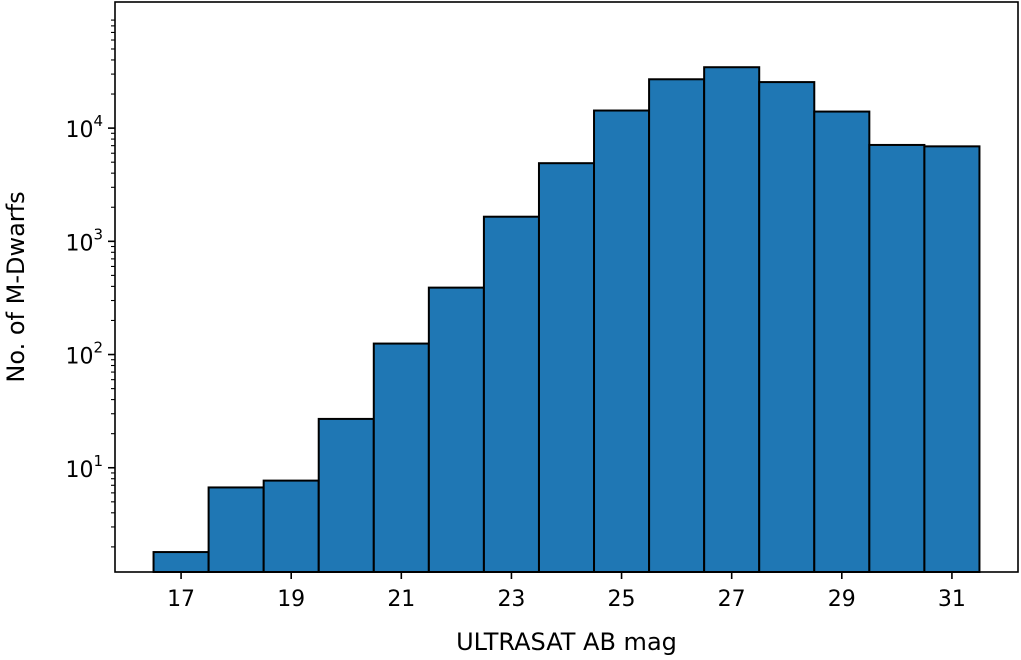 The image size is (1021, 660). Describe the element at coordinates (90, 283) in the screenshot. I see `y-axis-ticks: 10¹ 10² 10³ 10⁴` at that location.